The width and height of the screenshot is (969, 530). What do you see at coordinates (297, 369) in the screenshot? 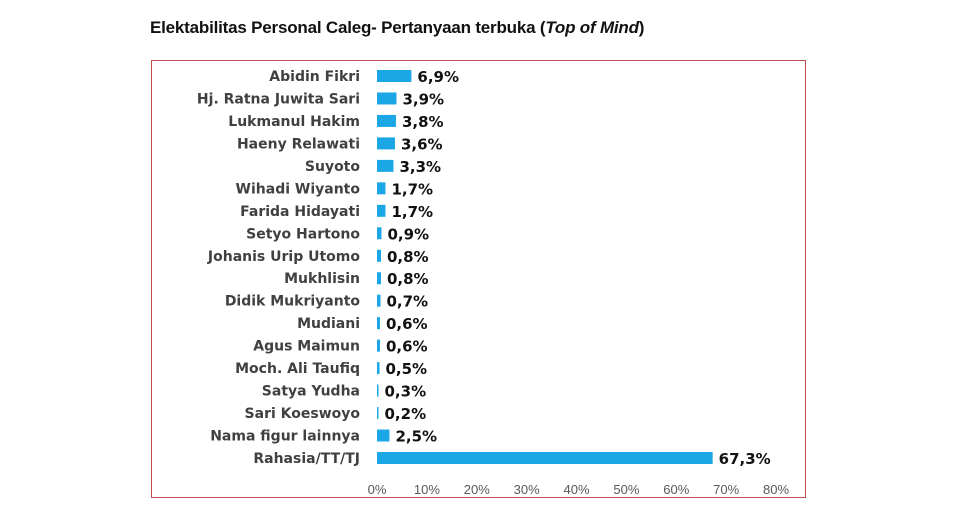
I see `category-label: Moch. Ali Taufiq` at bounding box center [297, 369].